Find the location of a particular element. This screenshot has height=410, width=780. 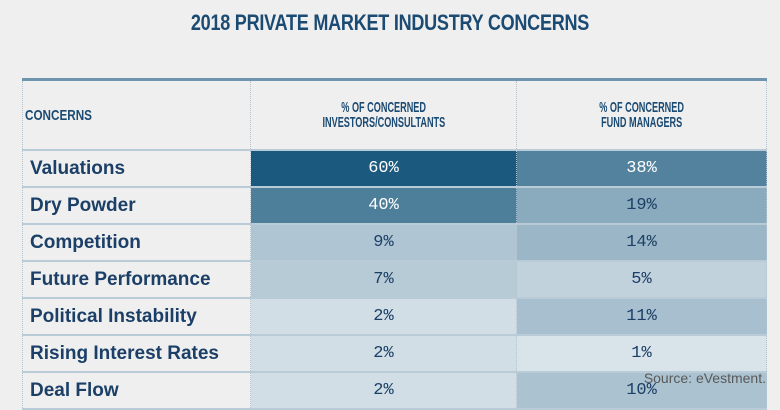

concern-label: Competition is located at coordinates (136, 243).